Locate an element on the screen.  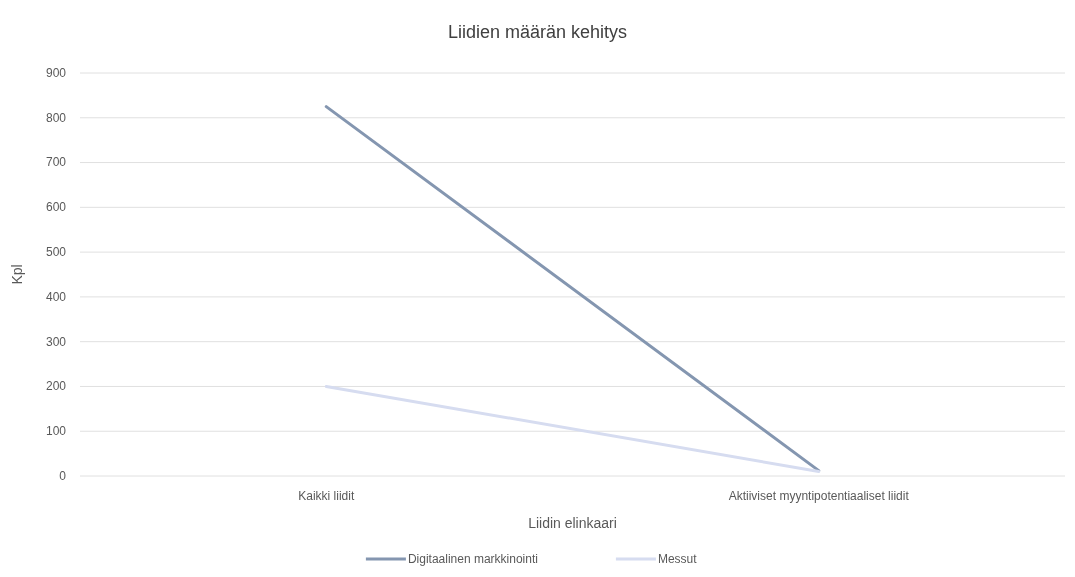
x-tick-label: Kaikki liidit is located at coordinates (326, 496).